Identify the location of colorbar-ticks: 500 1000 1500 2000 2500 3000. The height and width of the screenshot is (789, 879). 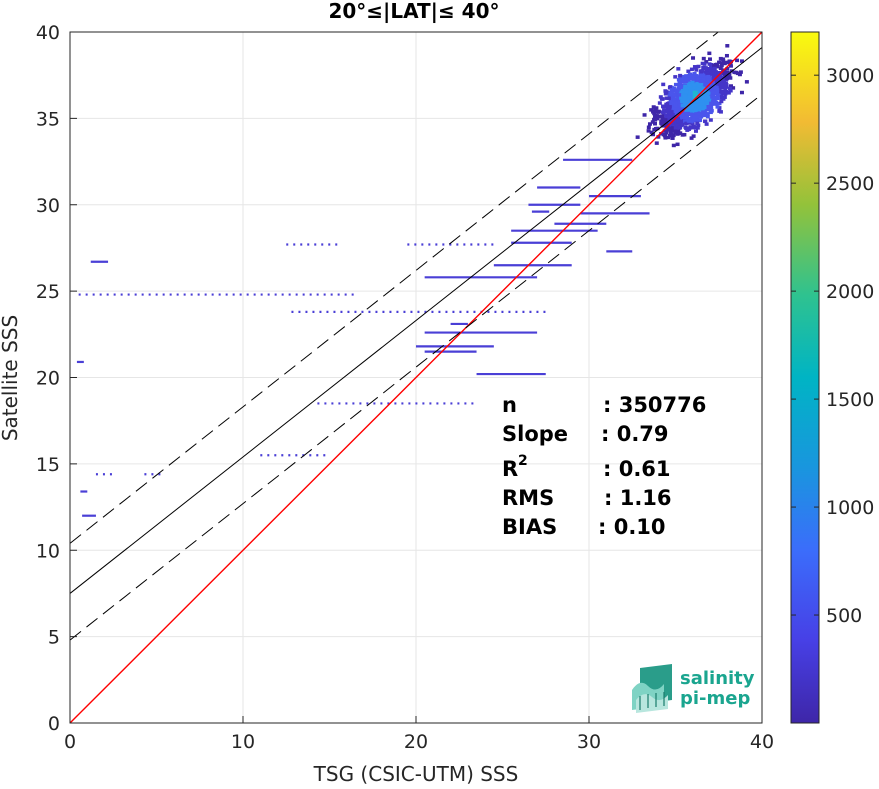
(832, 346).